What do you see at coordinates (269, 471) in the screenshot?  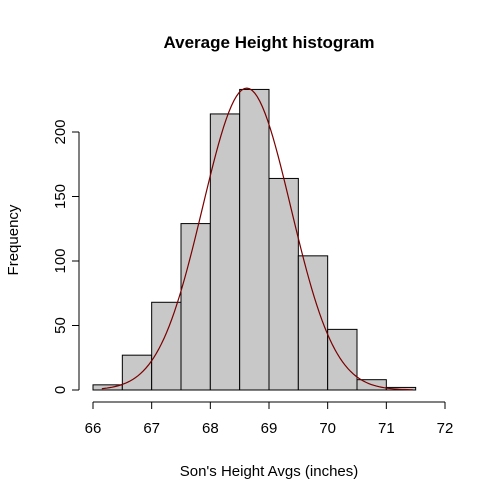 I see `x-axis-label: Son's Height Avgs (inches)` at bounding box center [269, 471].